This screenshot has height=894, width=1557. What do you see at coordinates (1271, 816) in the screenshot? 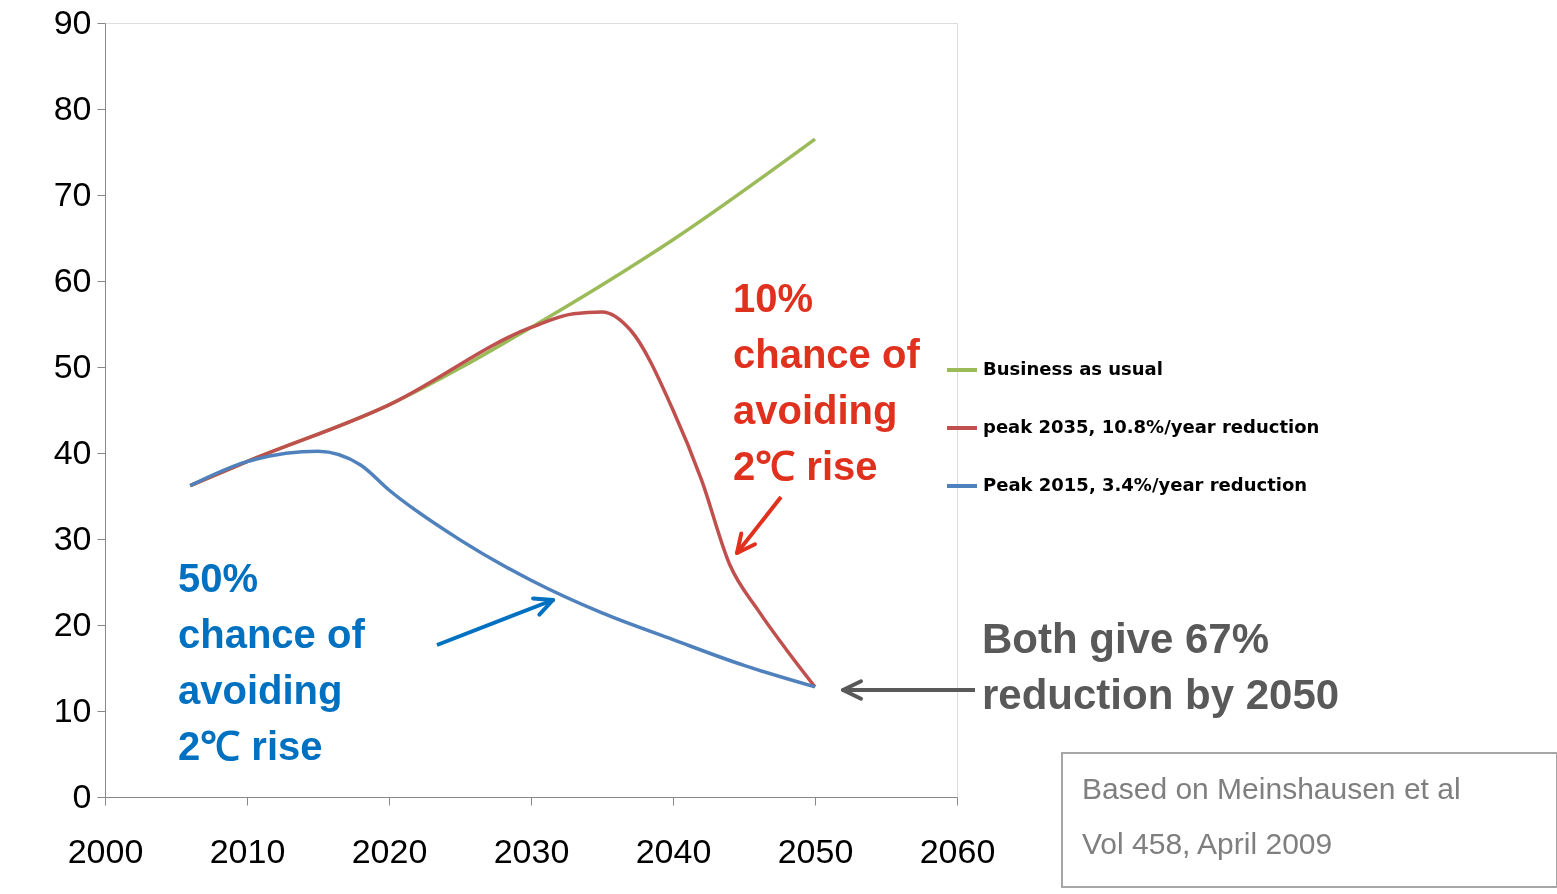
I see `text: Based on Meinshausen et al Vol 458, April 2009` at bounding box center [1271, 816].